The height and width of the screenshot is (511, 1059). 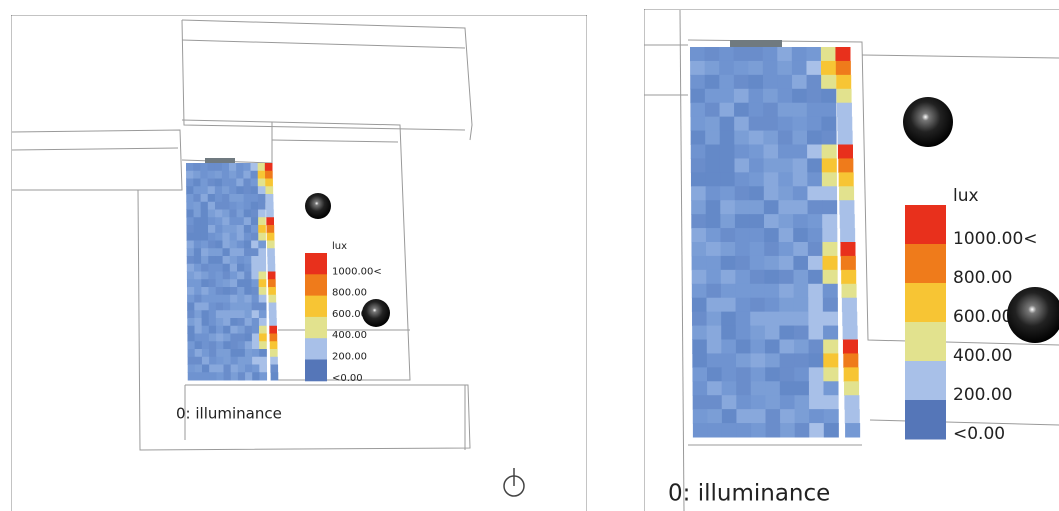 What do you see at coordinates (349, 335) in the screenshot?
I see `legend-label: 400.00` at bounding box center [349, 335].